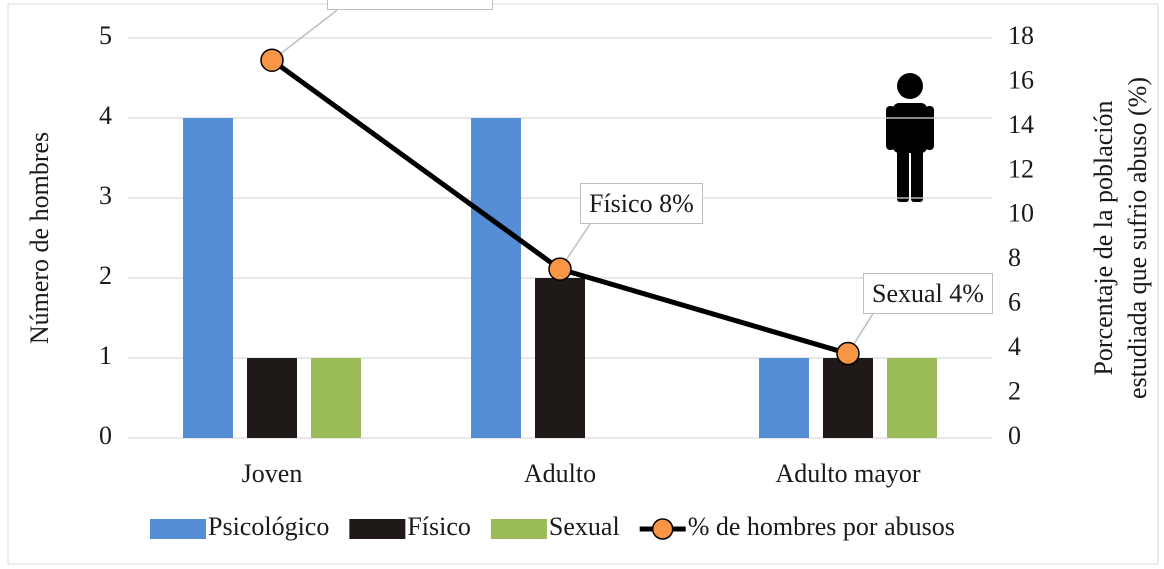 The width and height of the screenshot is (1164, 569). What do you see at coordinates (821, 526) in the screenshot?
I see `legend-label: % de hombres por abusos` at bounding box center [821, 526].